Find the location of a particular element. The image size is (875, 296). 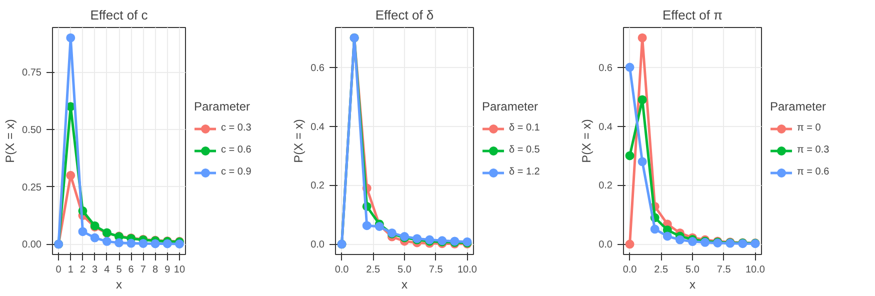

chart-title: Effect of δ is located at coordinates (404, 15).